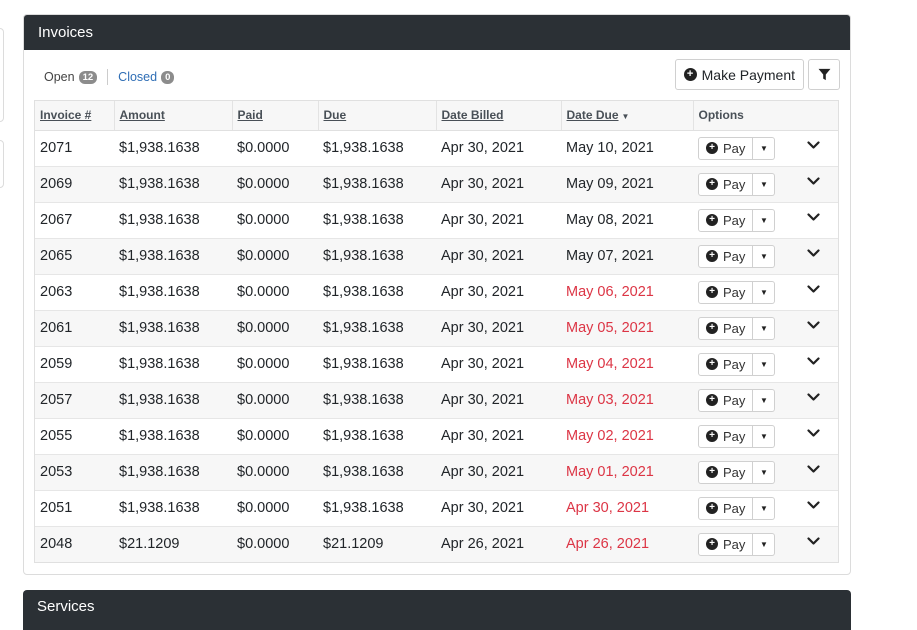 The image size is (917, 630). I want to click on left-panel-fragment, so click(2, 75).